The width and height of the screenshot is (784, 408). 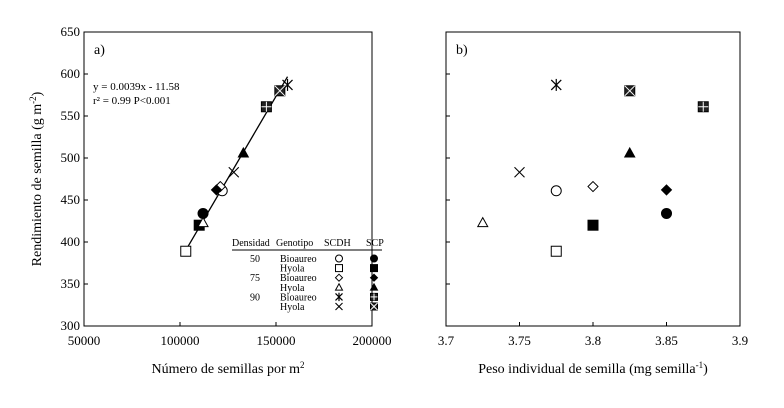 I want to click on data-point-filled-square, so click(x=593, y=225).